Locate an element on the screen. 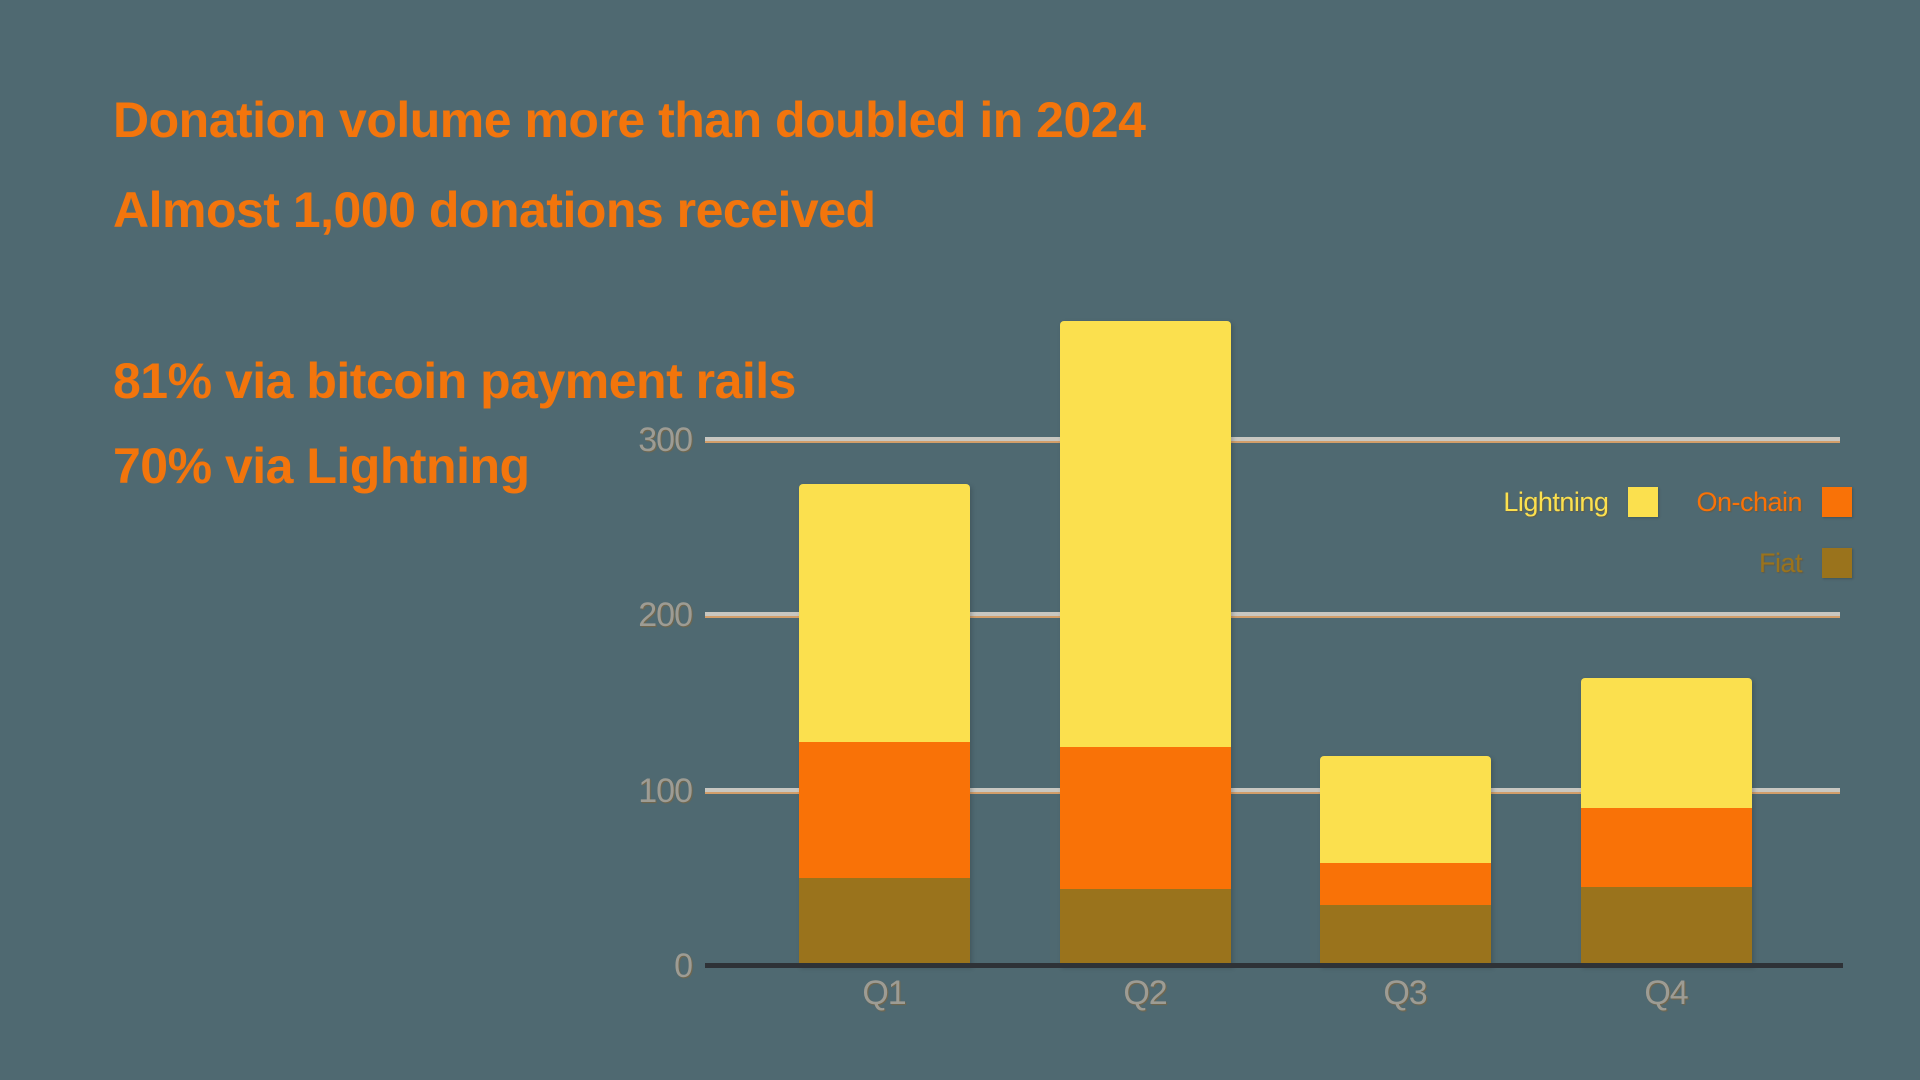  legend-item-lightning: Lightning is located at coordinates (1581, 502).